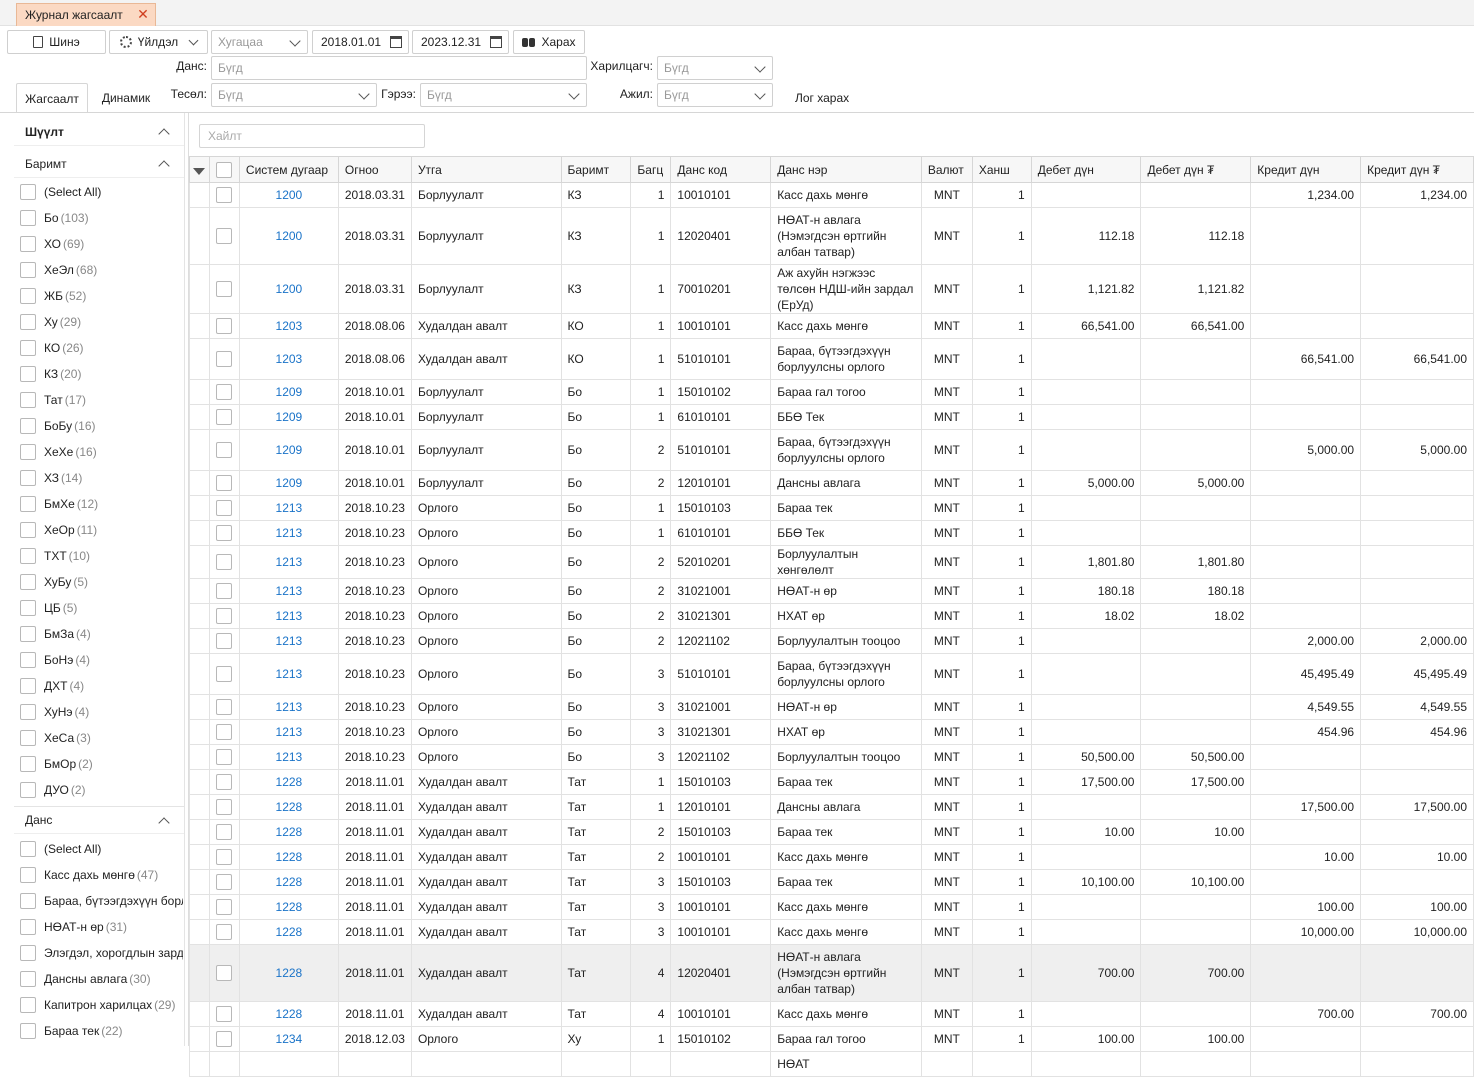 This screenshot has height=1077, width=1474. What do you see at coordinates (294, 95) in the screenshot?
I see `dept-filter: Бүгд` at bounding box center [294, 95].